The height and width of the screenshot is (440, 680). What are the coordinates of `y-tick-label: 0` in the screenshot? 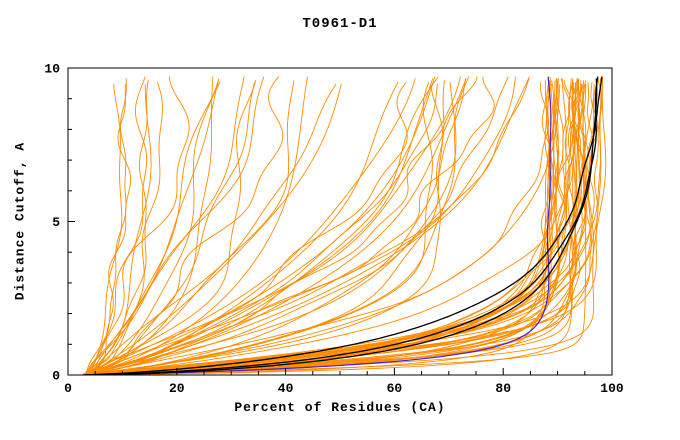 It's located at (56, 376).